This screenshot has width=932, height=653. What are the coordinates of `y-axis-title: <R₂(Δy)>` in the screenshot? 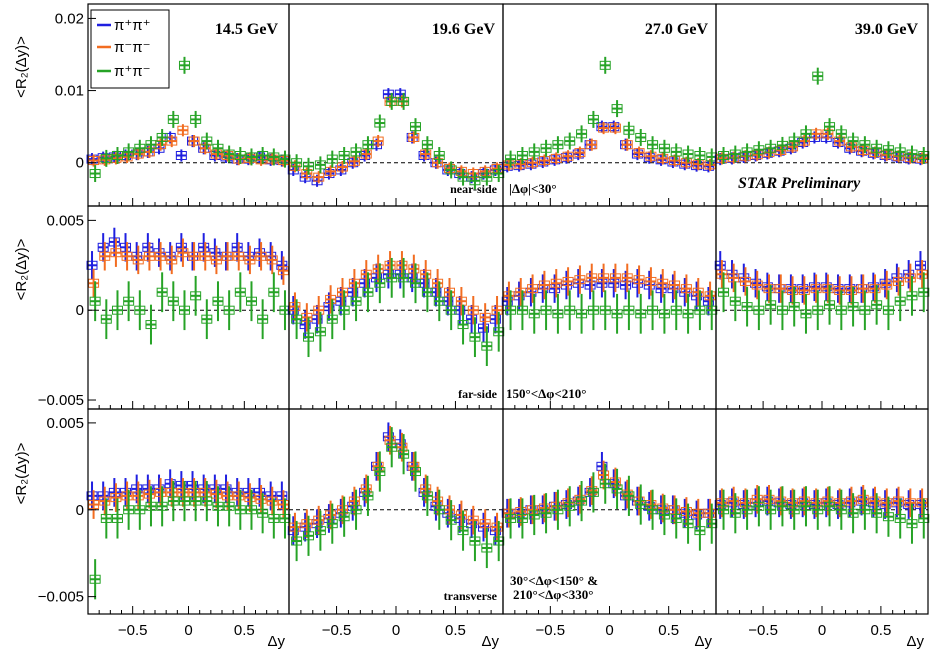 It's located at (21, 473).